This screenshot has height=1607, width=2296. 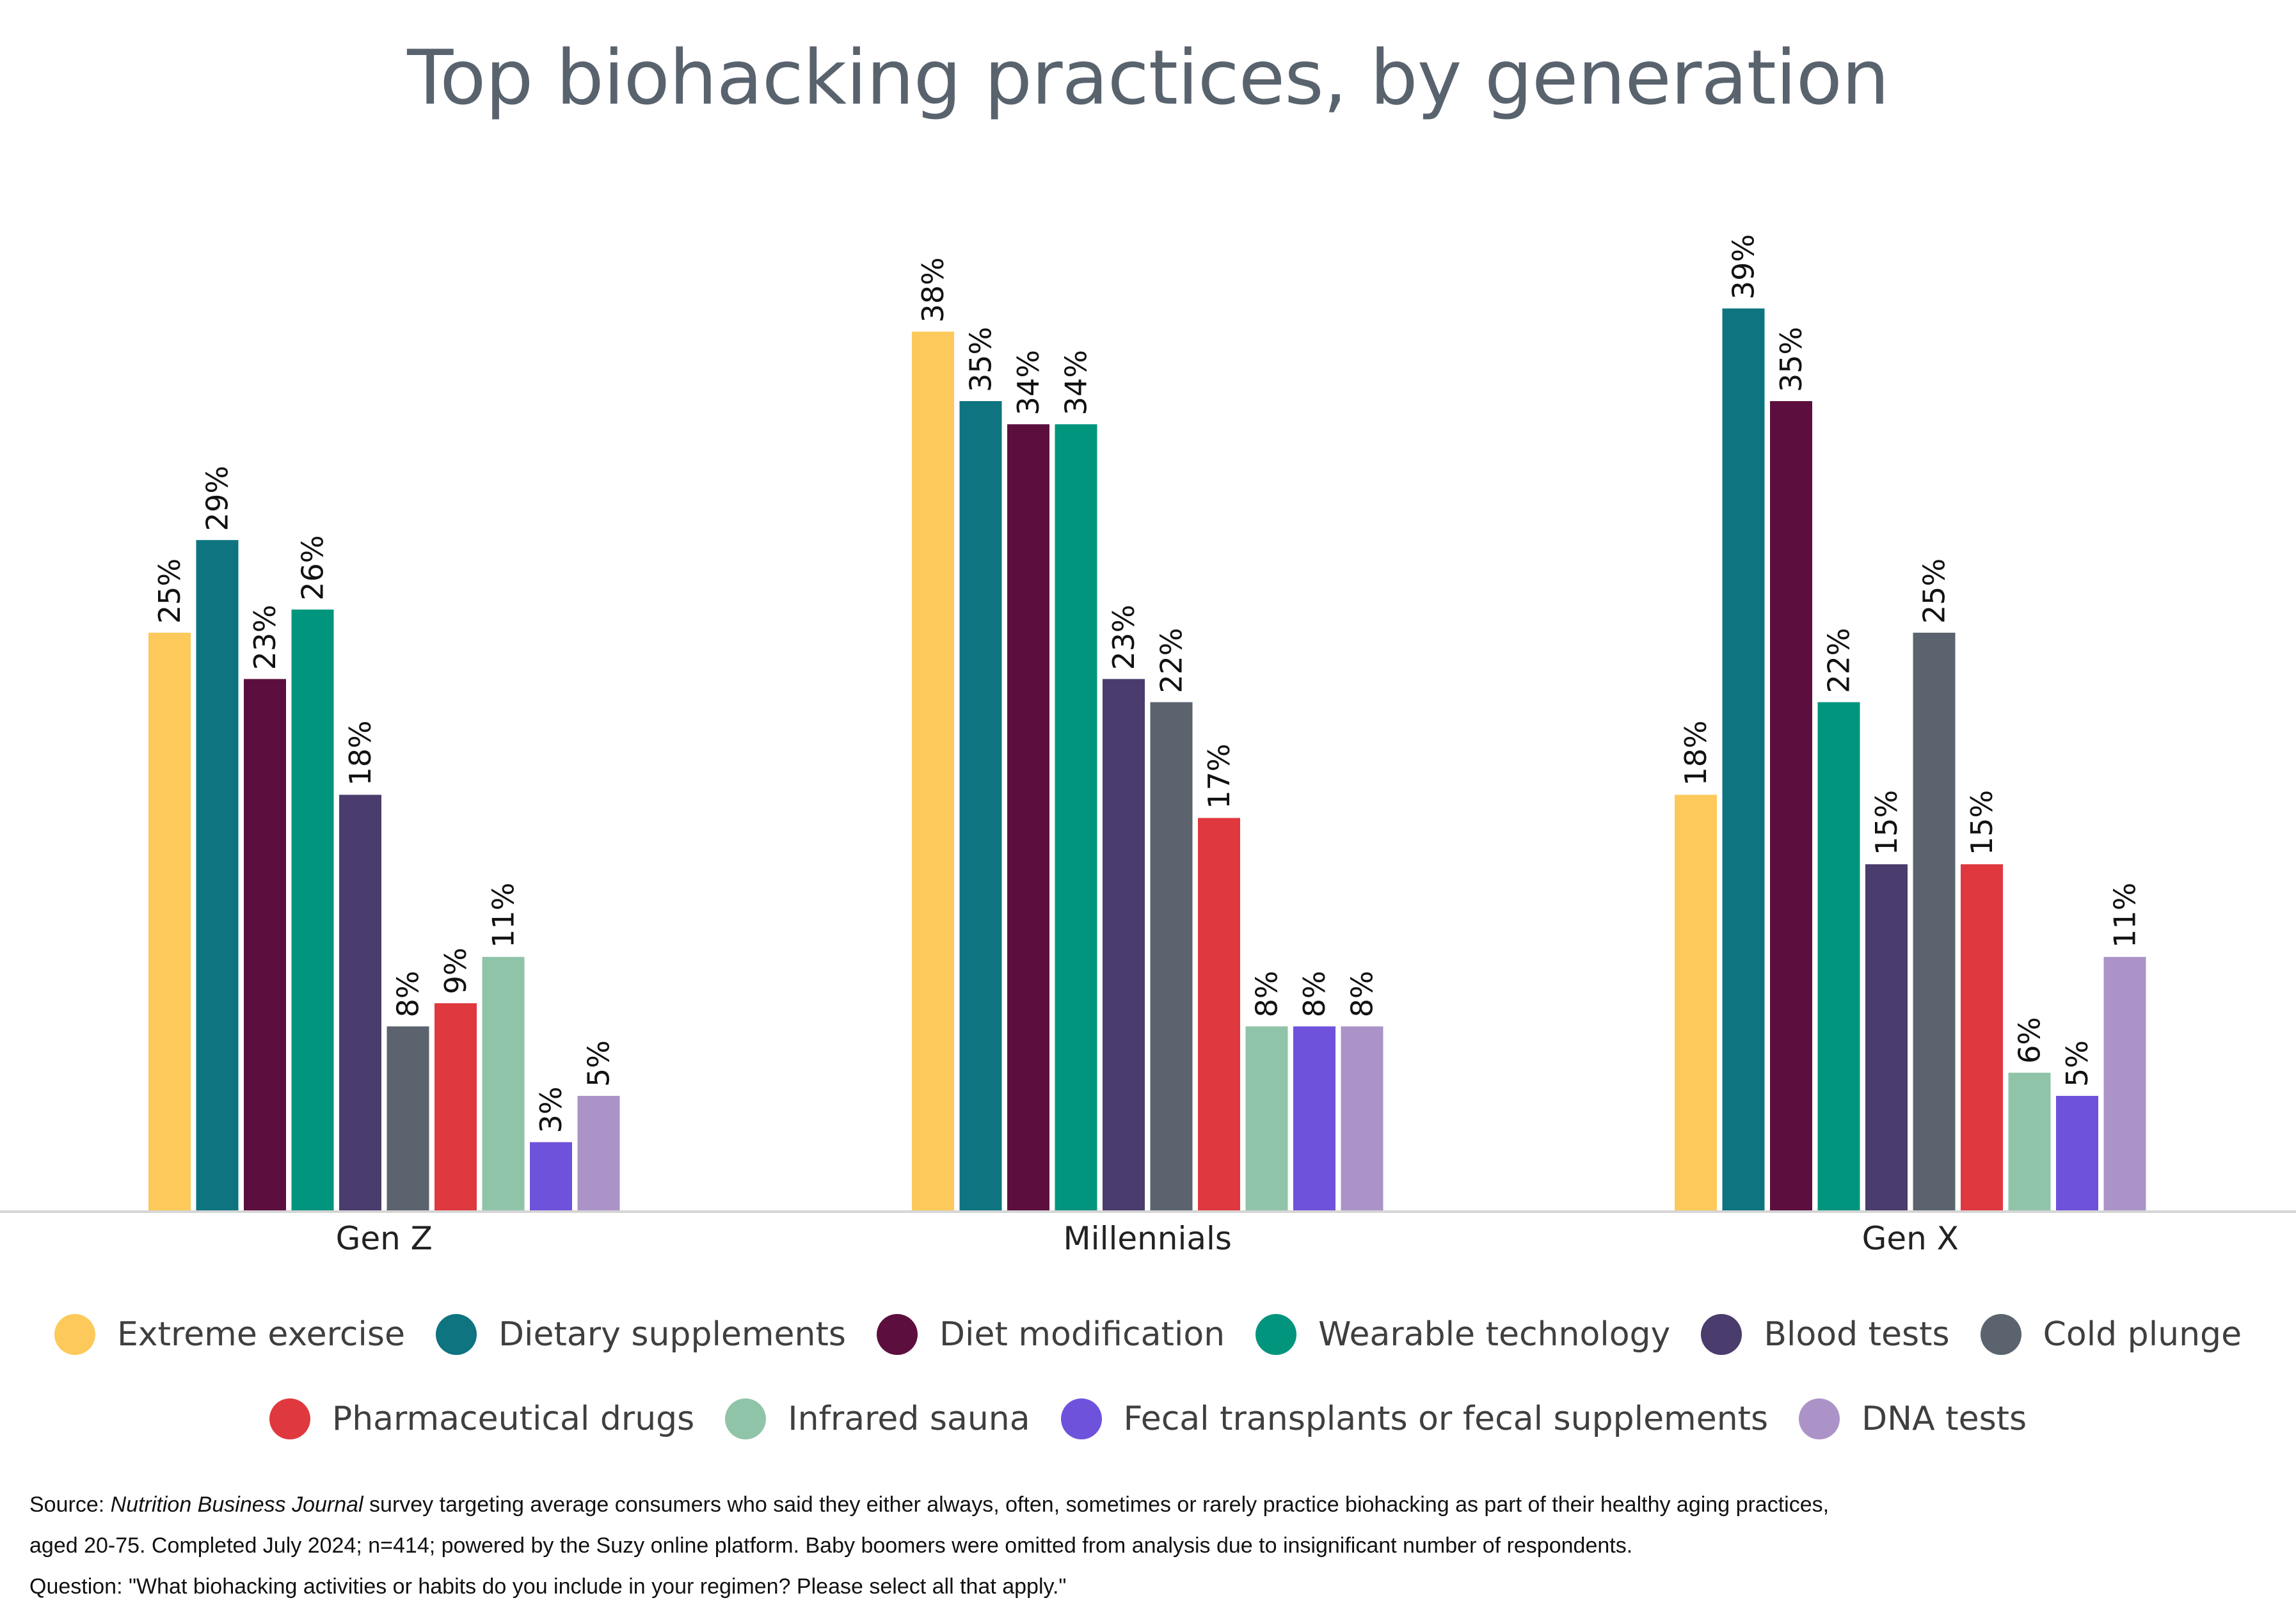 What do you see at coordinates (1446, 1419) in the screenshot?
I see `legend-label: Fecal transplants or fecal supplements` at bounding box center [1446, 1419].